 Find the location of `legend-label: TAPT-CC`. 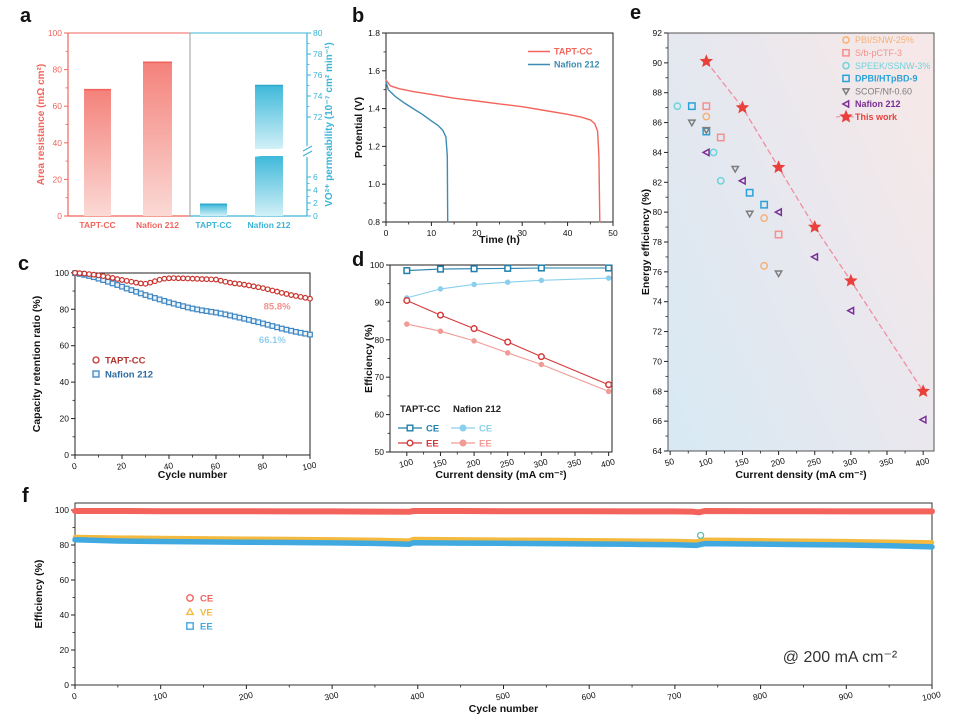

legend-label: TAPT-CC is located at coordinates (125, 361).